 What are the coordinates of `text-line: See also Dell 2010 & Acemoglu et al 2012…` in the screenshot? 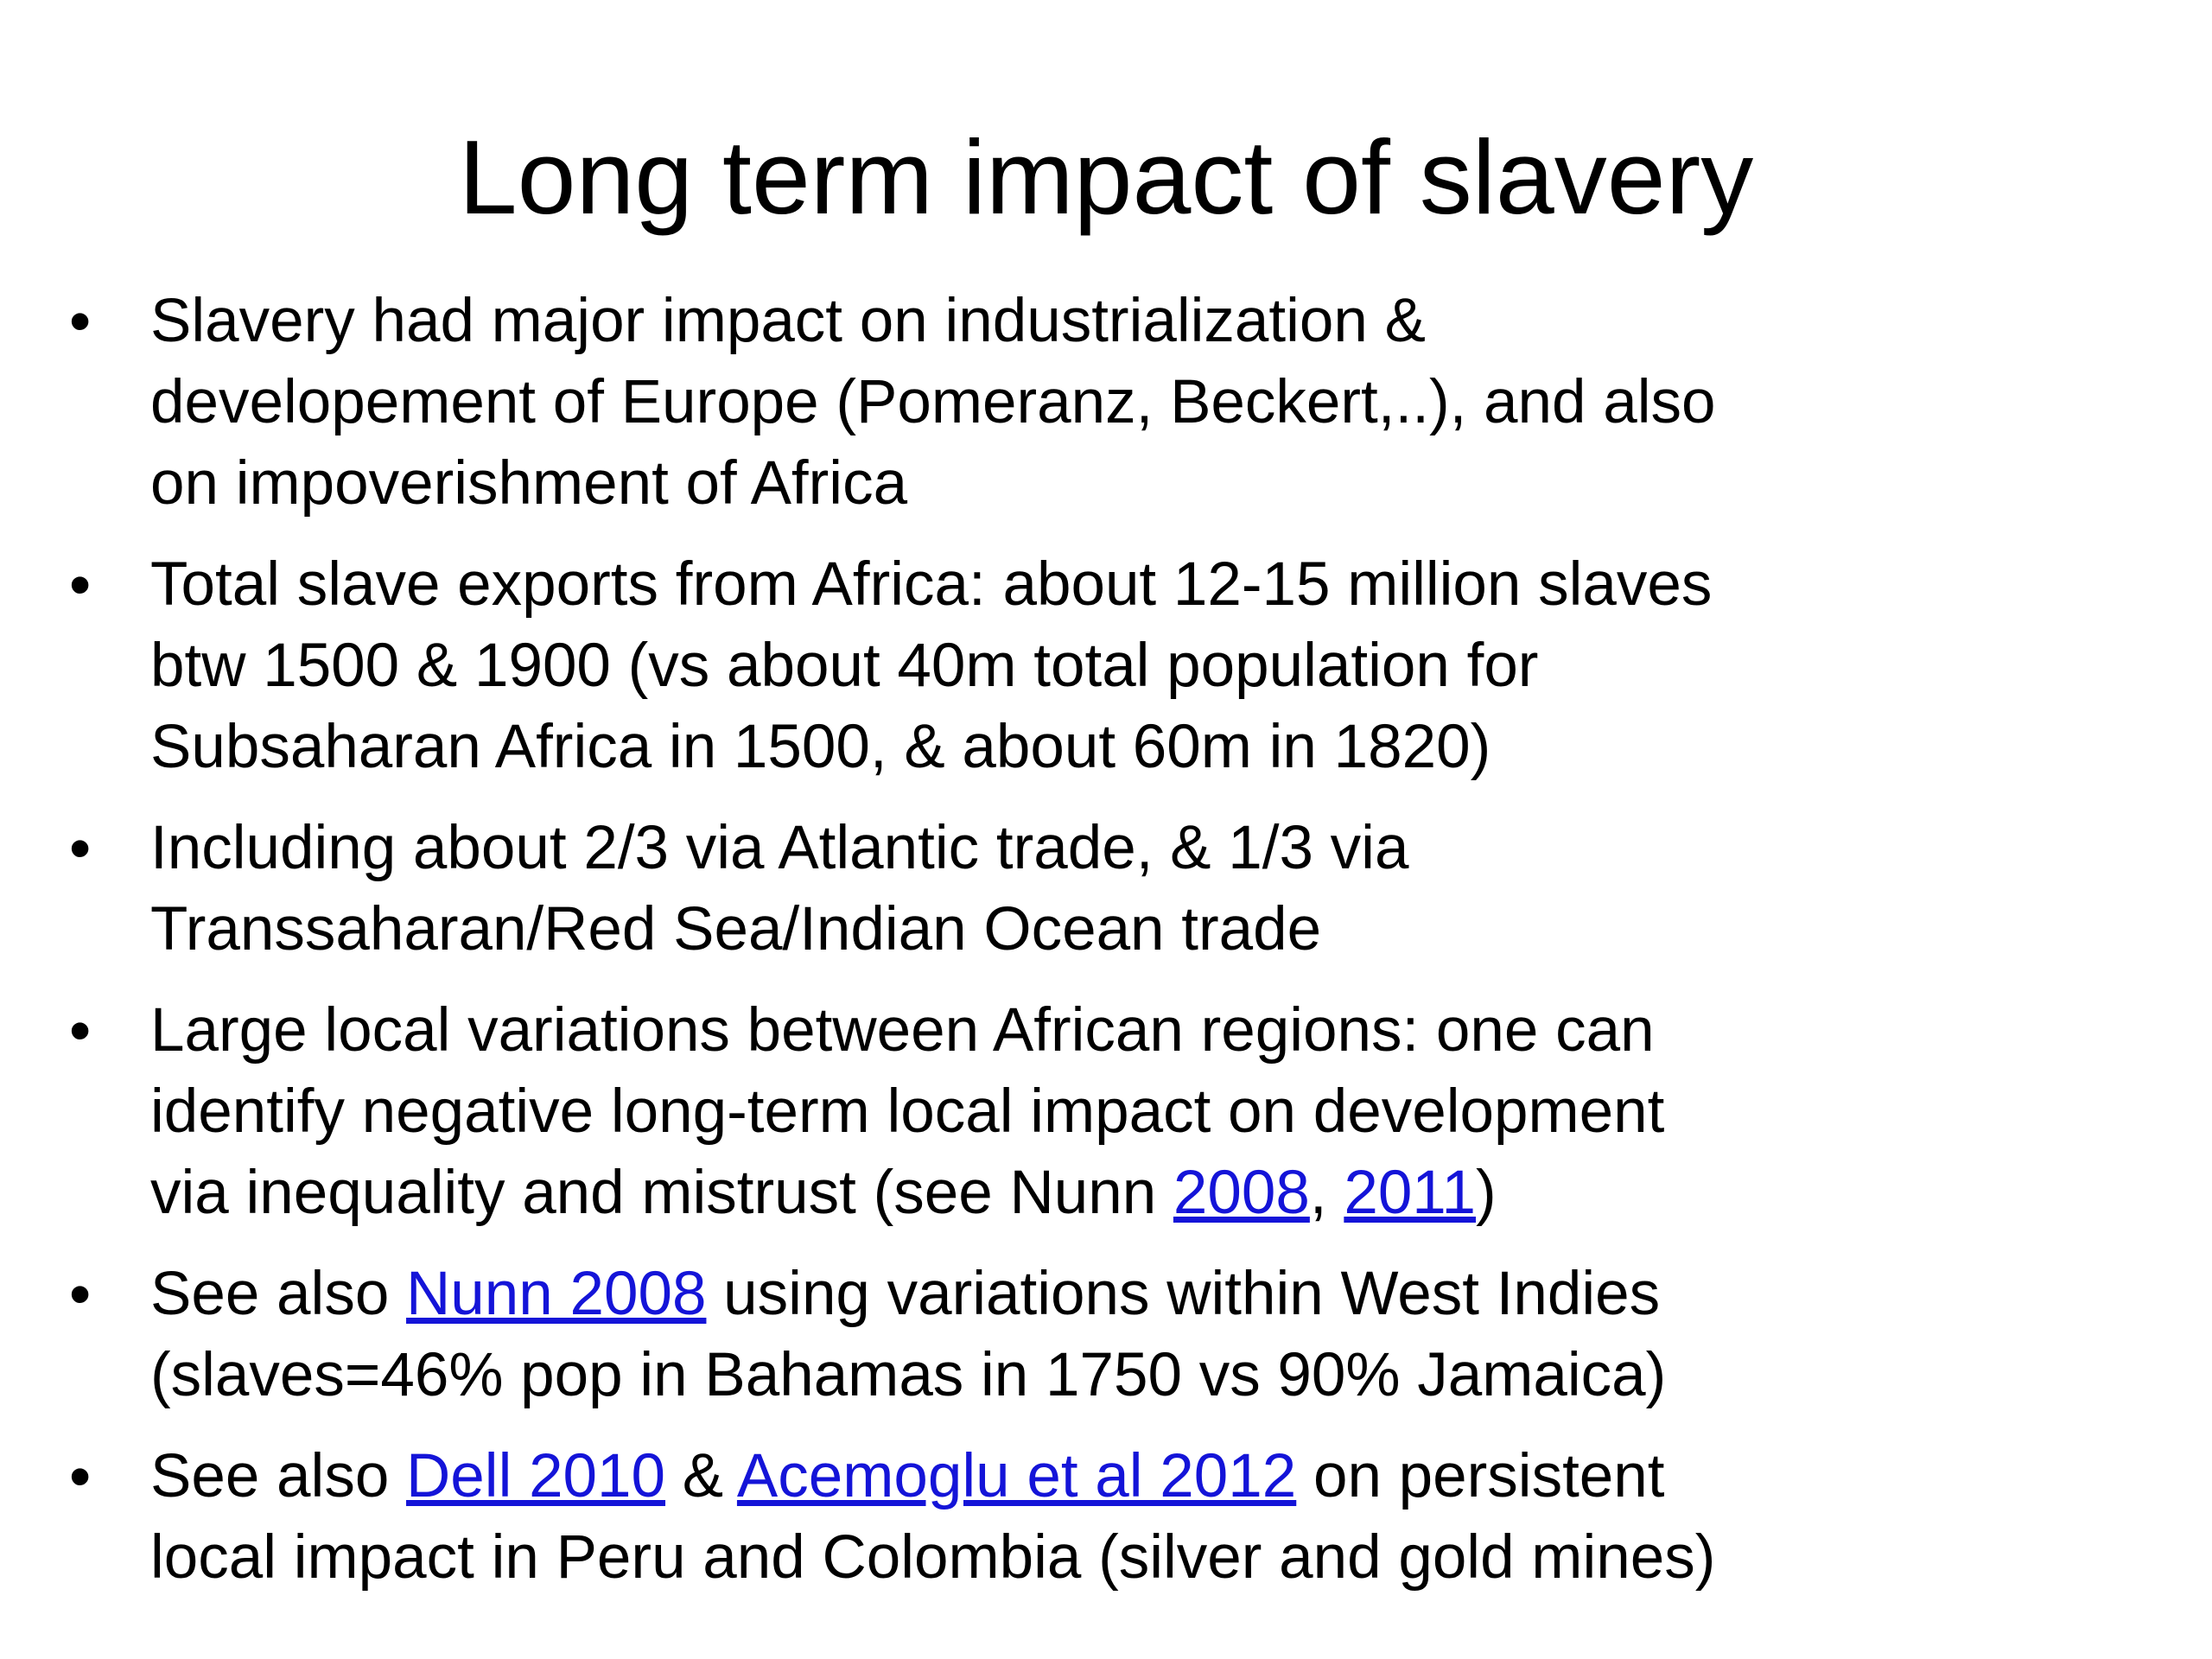 It's located at (1181, 1476).